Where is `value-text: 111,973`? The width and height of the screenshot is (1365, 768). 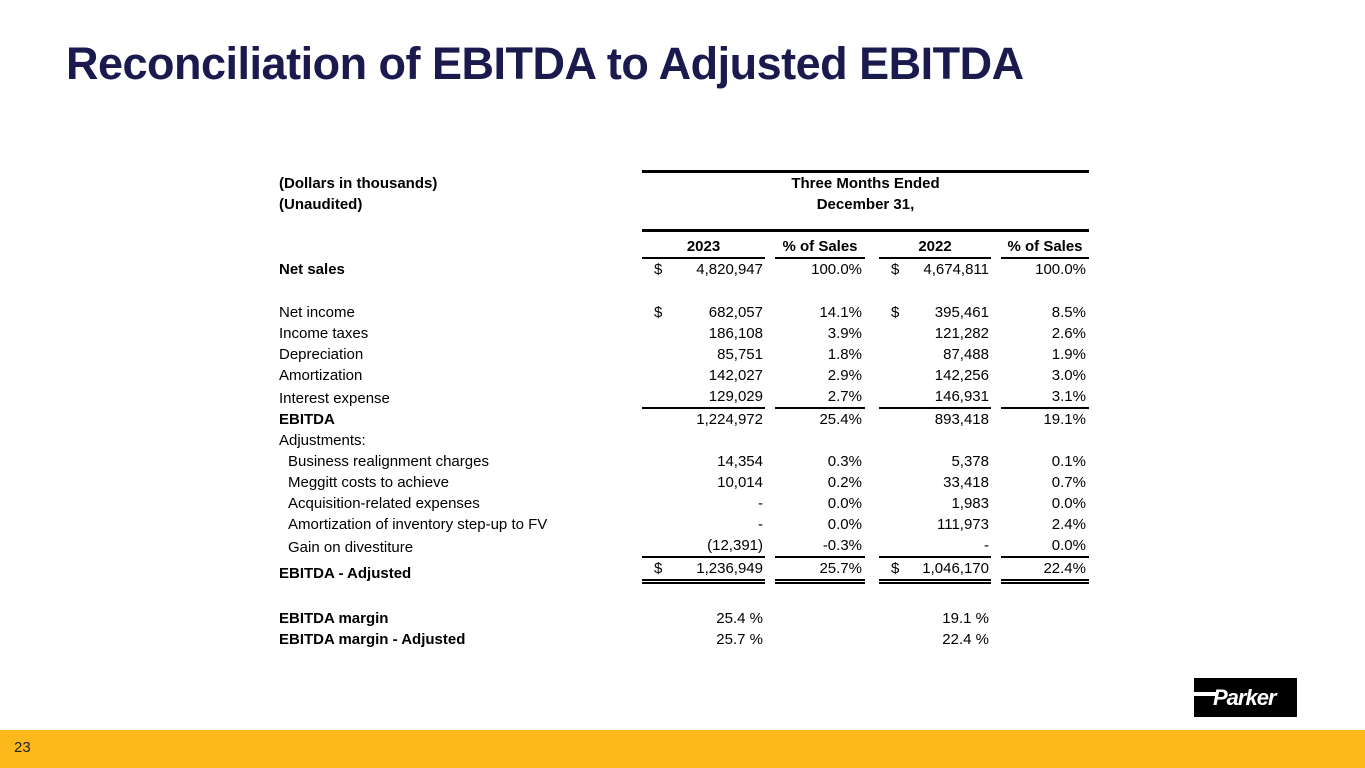 value-text: 111,973 is located at coordinates (963, 524).